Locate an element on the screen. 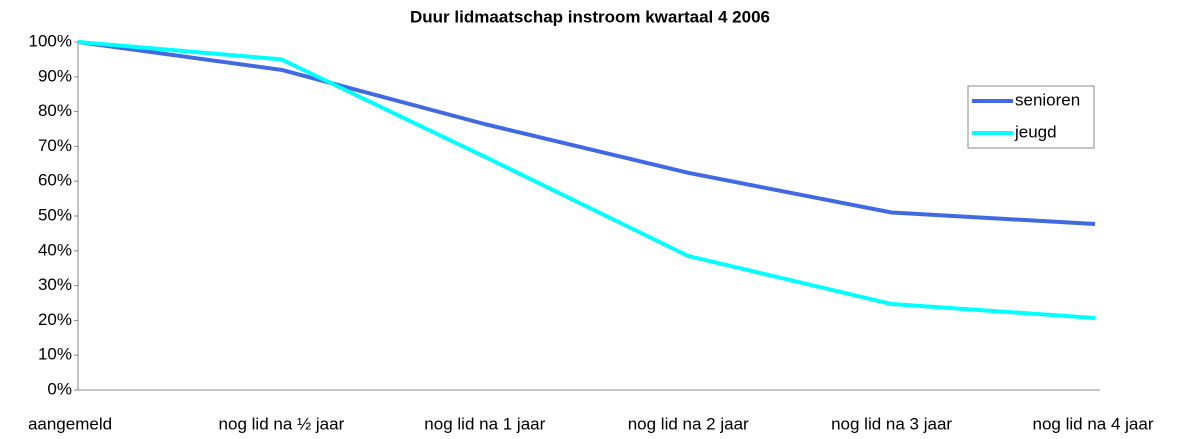 Image resolution: width=1180 pixels, height=439 pixels. y-tick-label: 40% is located at coordinates (55, 249).